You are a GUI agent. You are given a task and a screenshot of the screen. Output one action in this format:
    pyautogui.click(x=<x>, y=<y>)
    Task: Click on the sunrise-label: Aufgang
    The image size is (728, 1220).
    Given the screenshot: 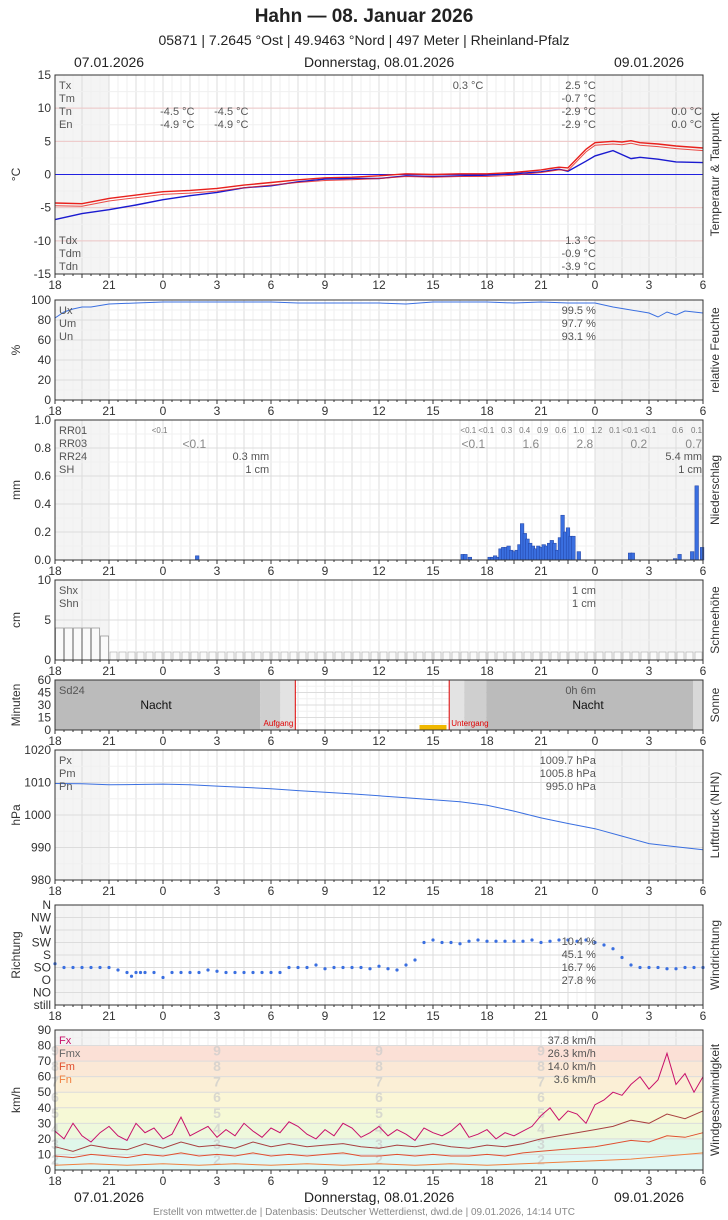 What is the action you would take?
    pyautogui.click(x=278, y=723)
    